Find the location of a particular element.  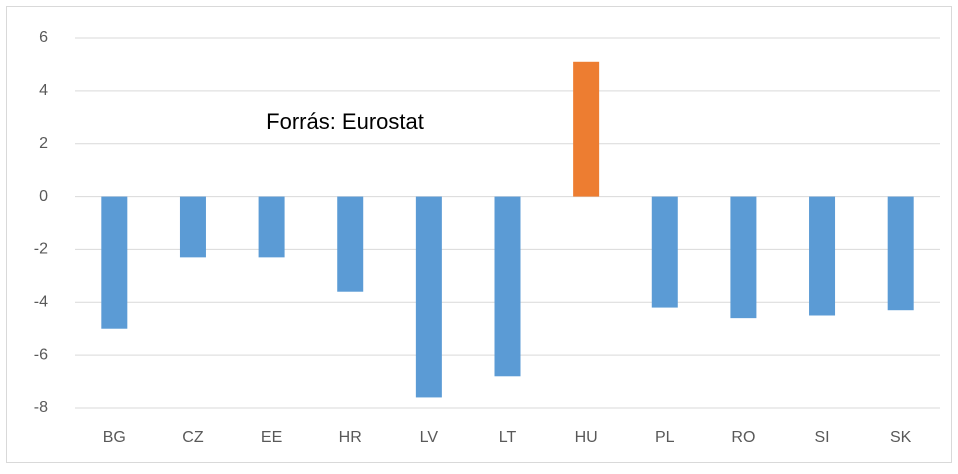

x-tick-label: LV is located at coordinates (429, 437).